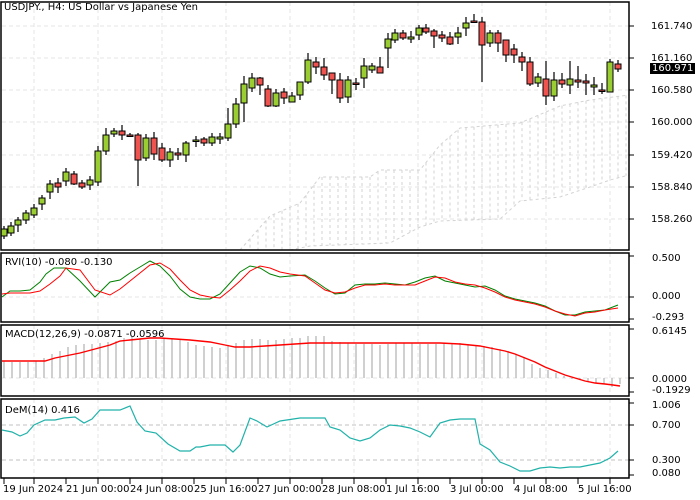  I want to click on time-label: 19 Jun 2024, so click(33, 489).